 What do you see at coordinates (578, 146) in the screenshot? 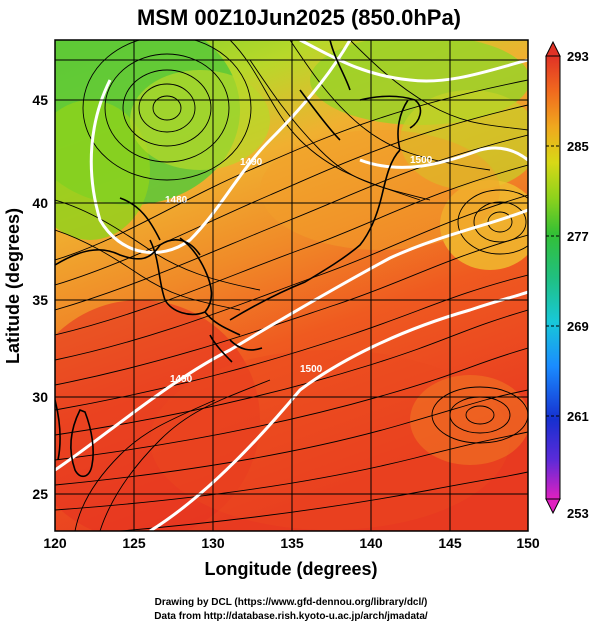
I see `colorbar-tick-label: 285` at bounding box center [578, 146].